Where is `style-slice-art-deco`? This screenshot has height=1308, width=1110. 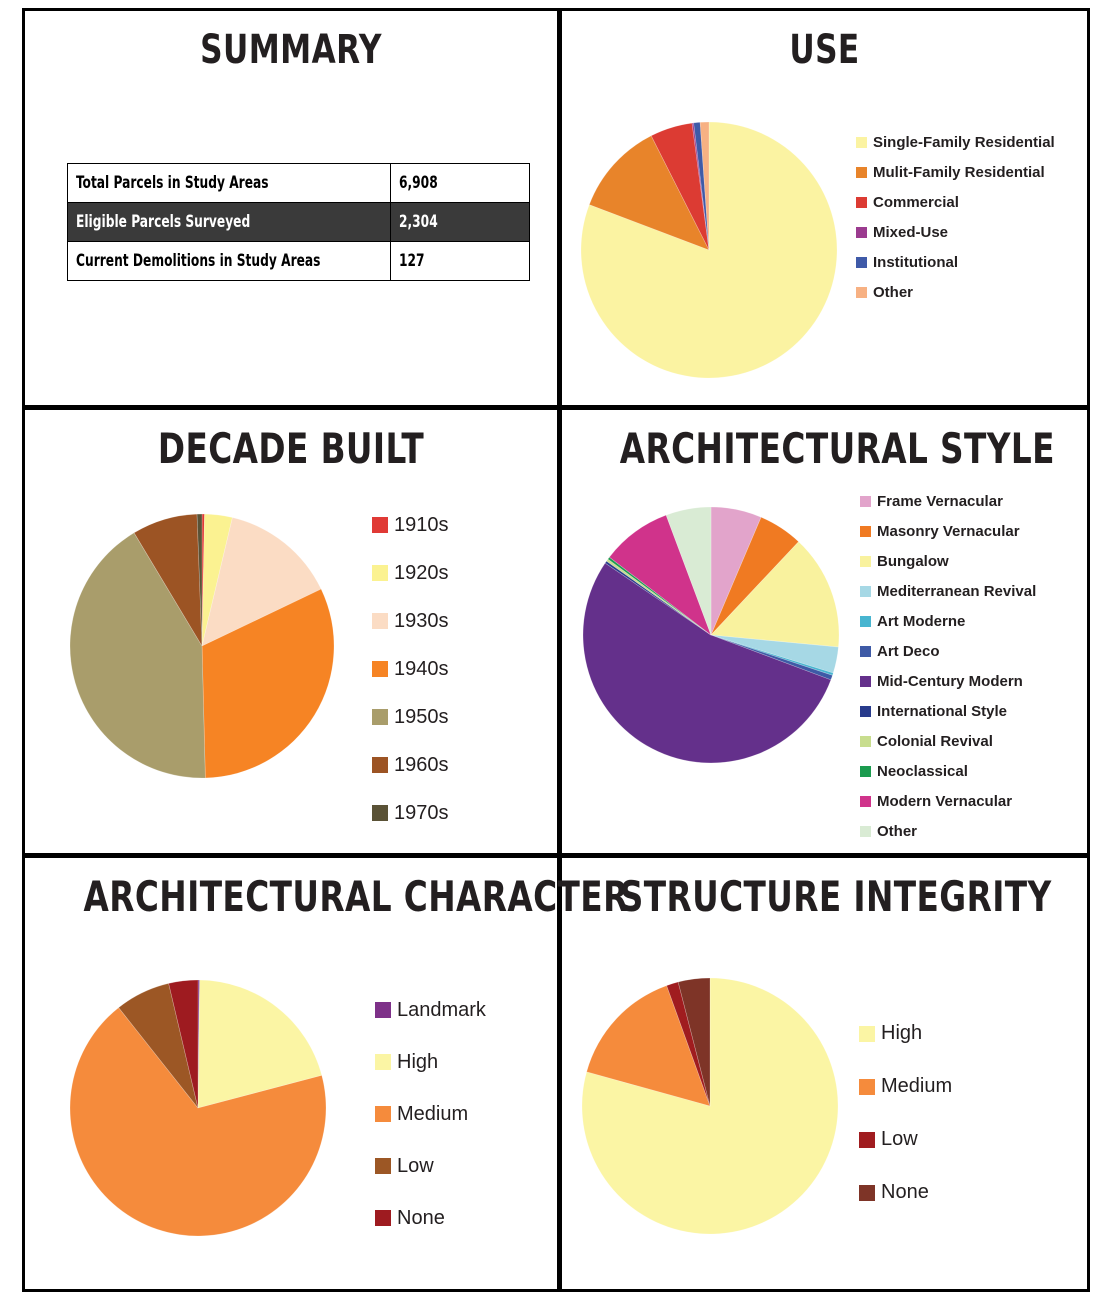
style-slice-art-deco is located at coordinates (771, 657).